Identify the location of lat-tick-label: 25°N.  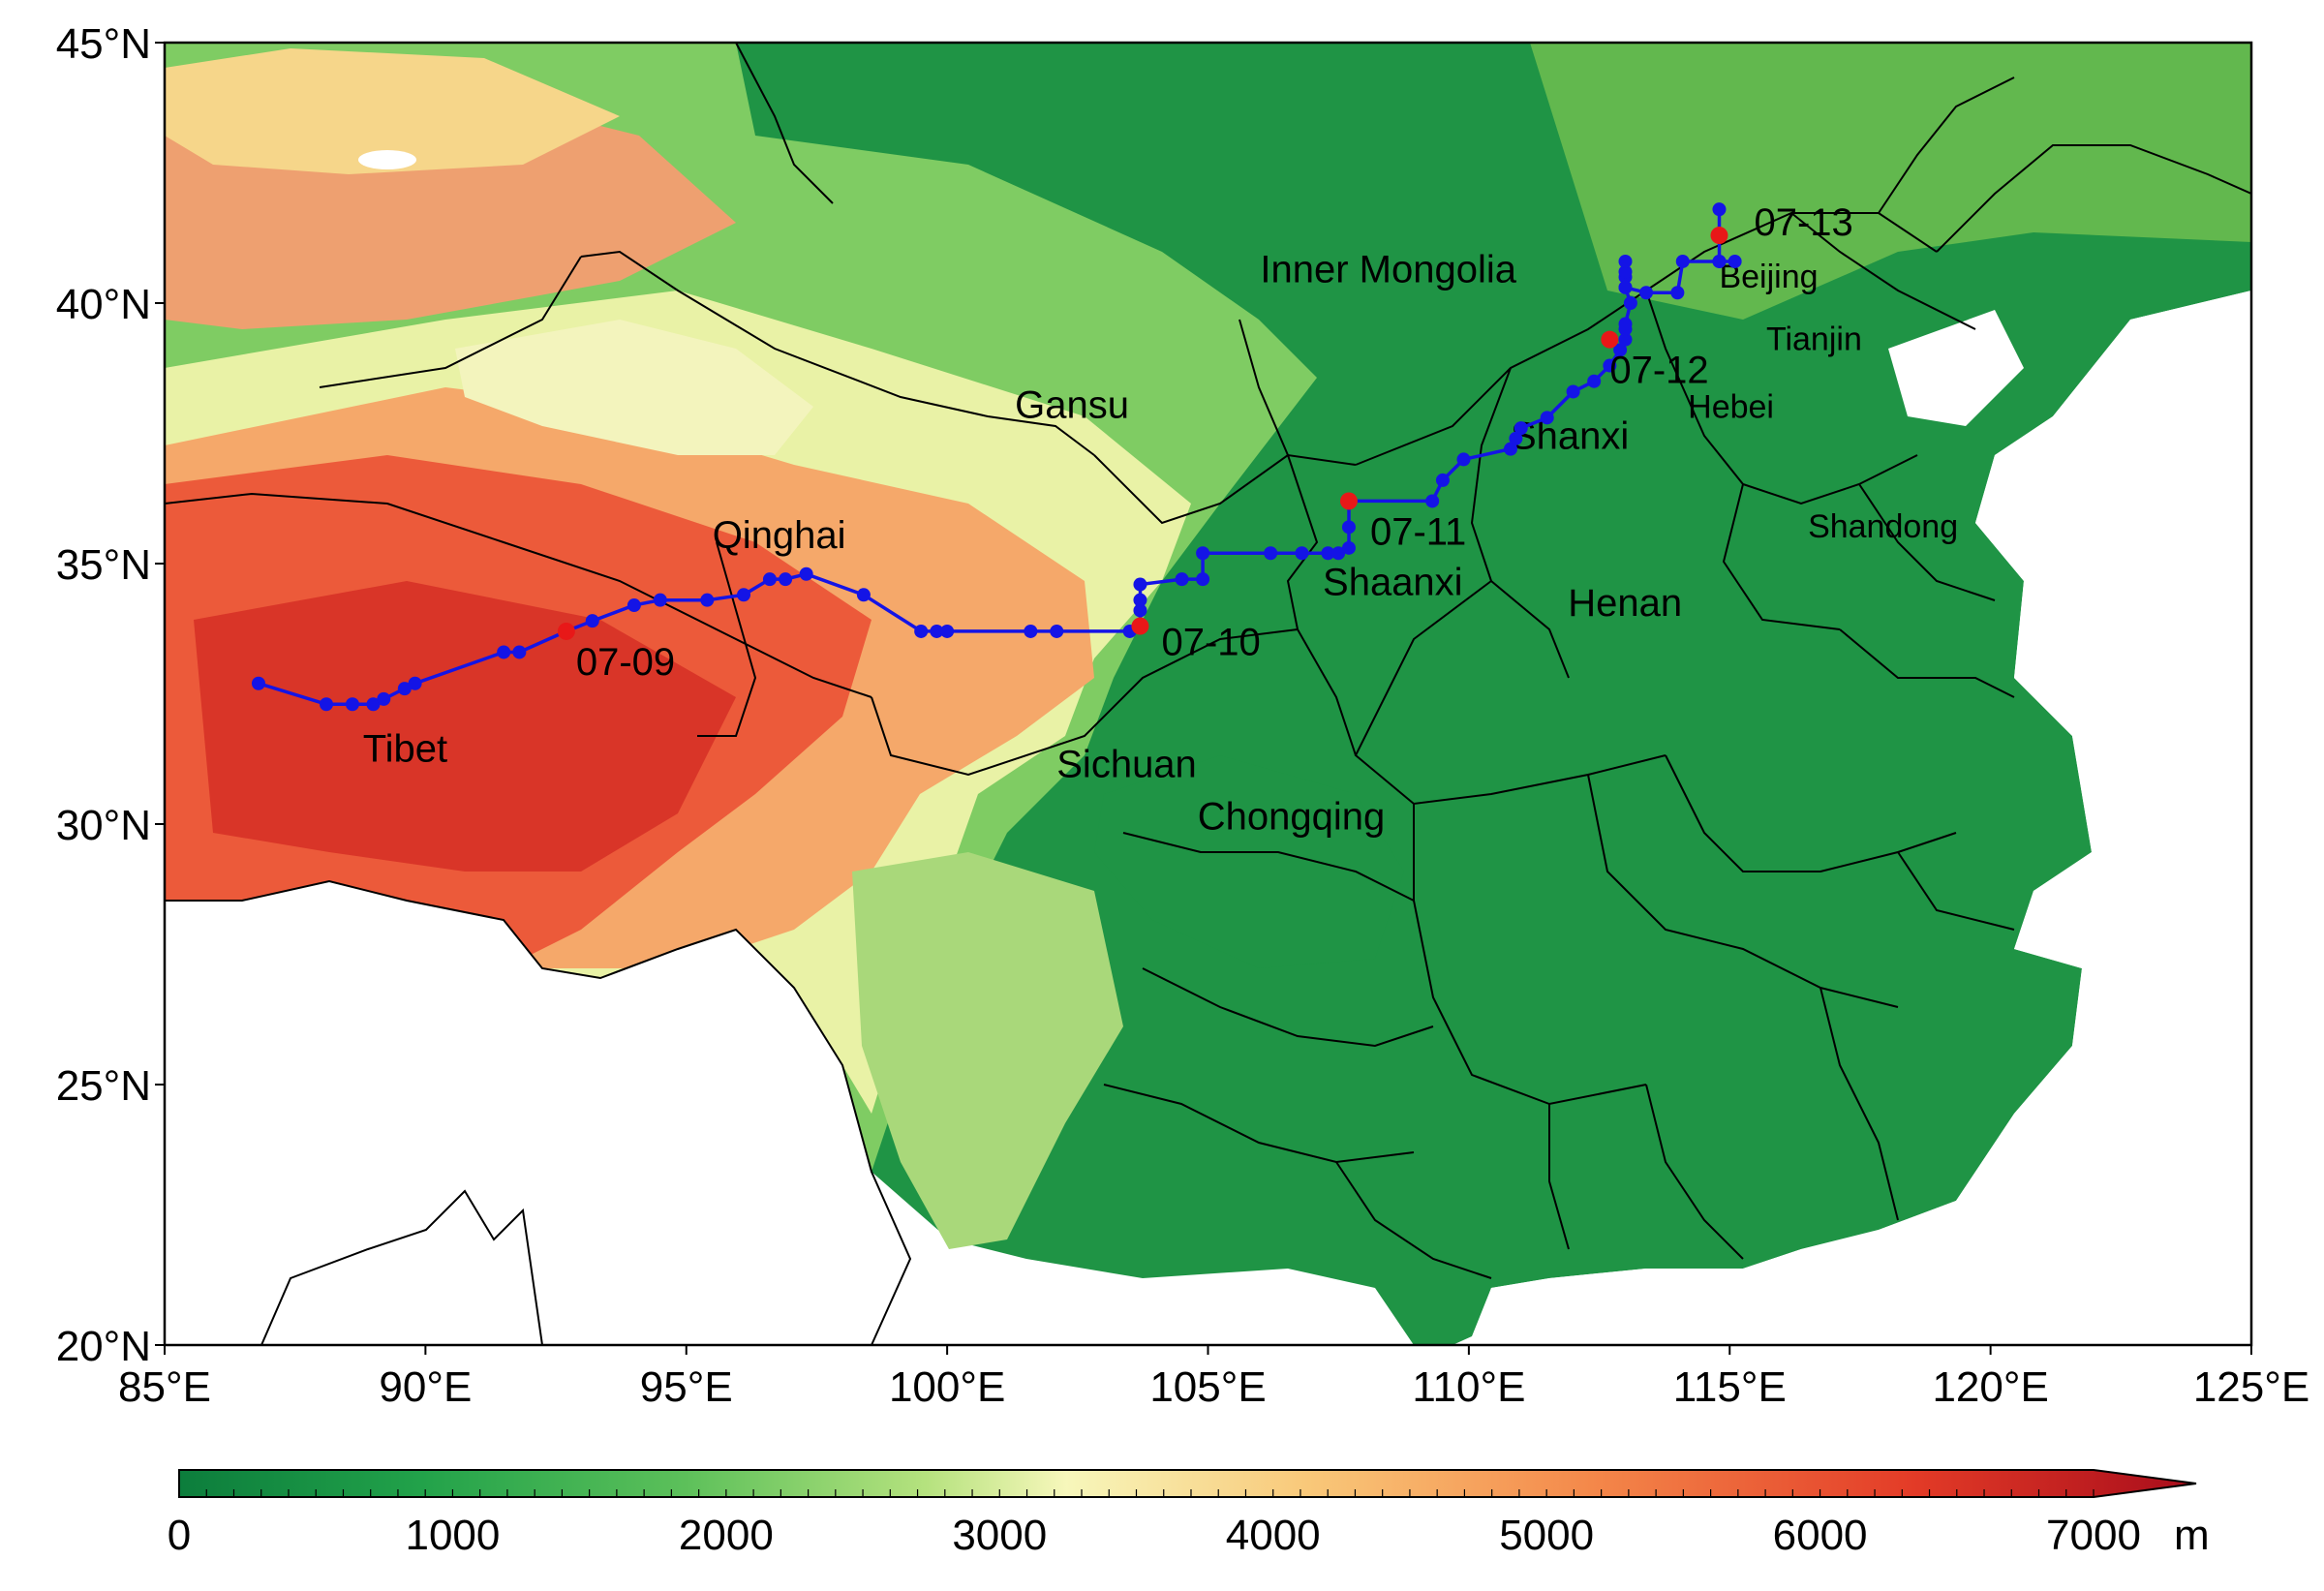
(104, 1086).